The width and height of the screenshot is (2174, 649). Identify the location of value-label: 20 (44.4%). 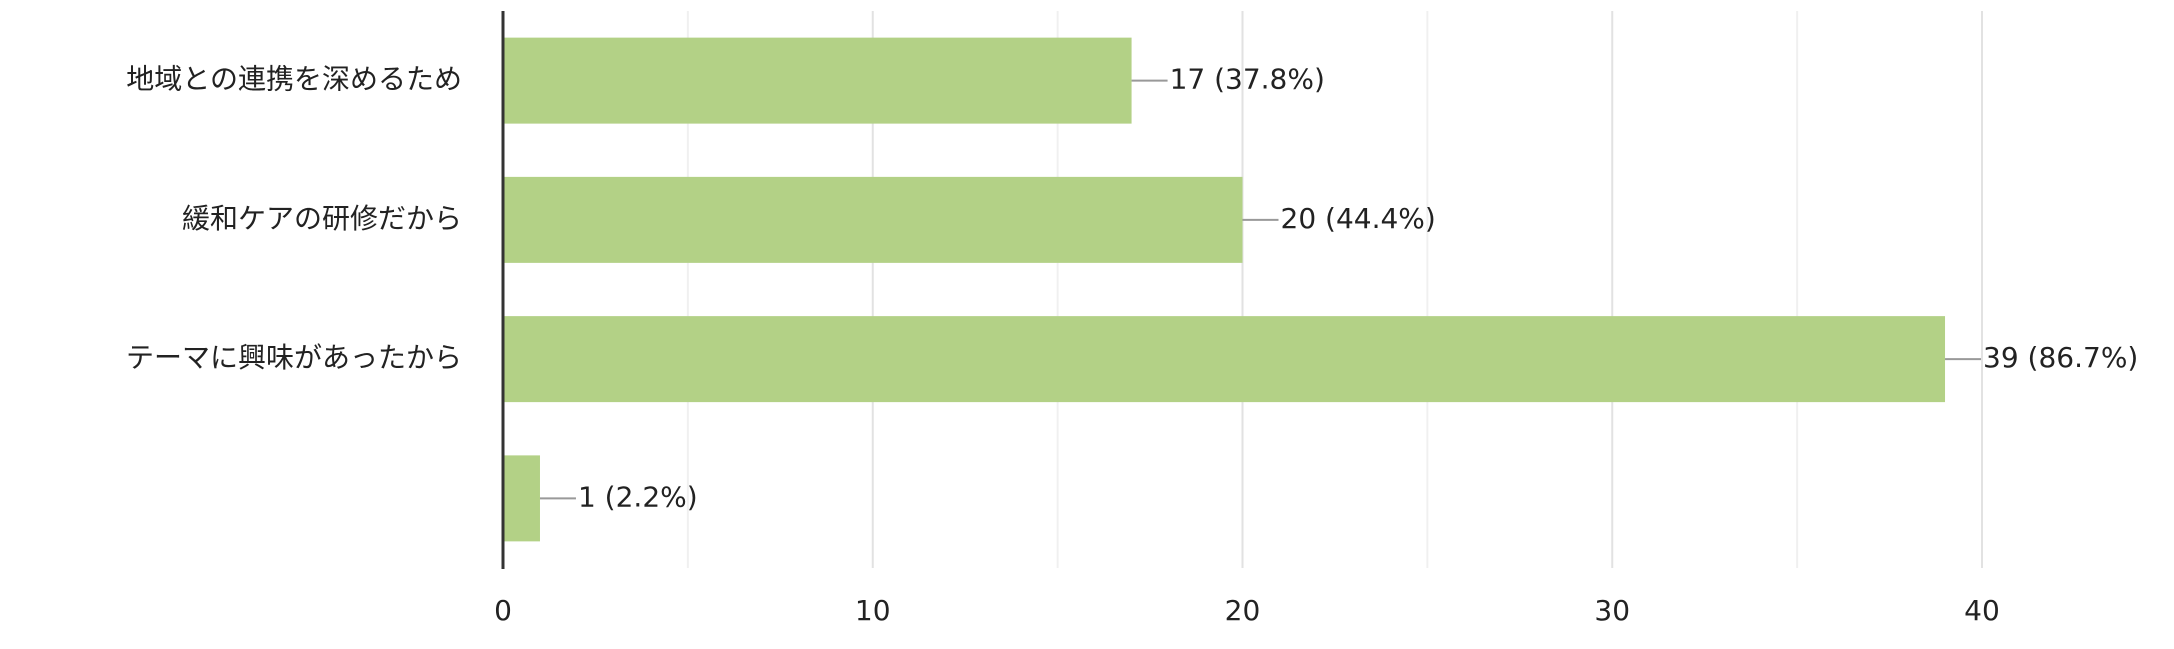
(1358, 218).